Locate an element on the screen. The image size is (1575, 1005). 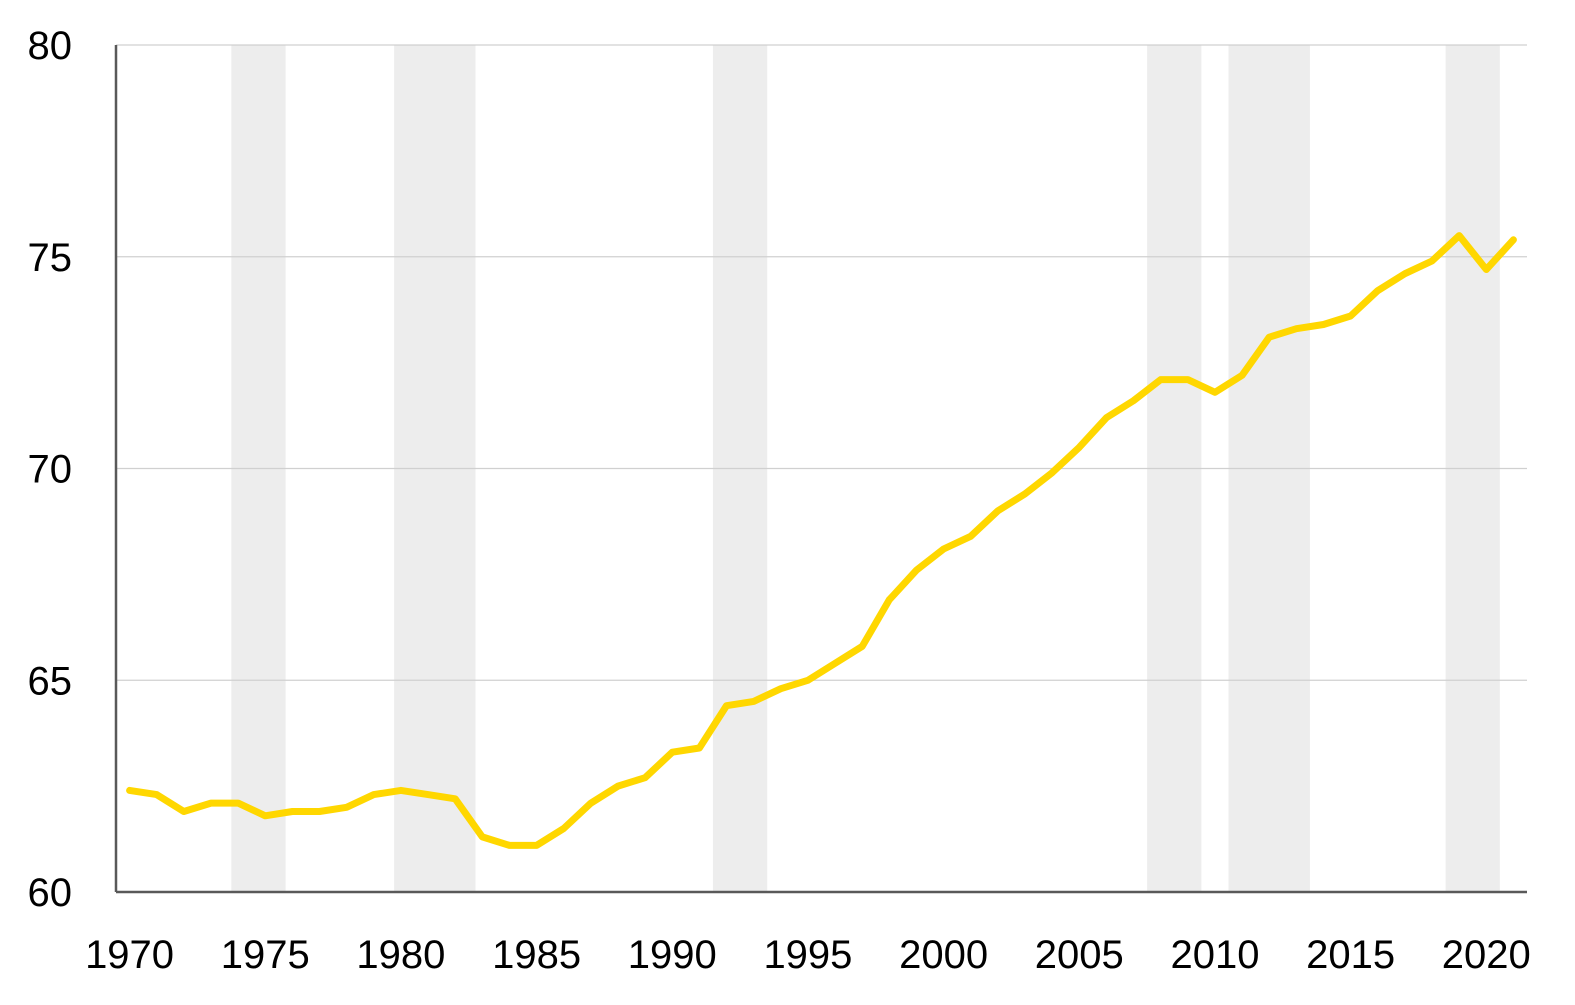
x-tick-label: 2010 is located at coordinates (1214, 955).